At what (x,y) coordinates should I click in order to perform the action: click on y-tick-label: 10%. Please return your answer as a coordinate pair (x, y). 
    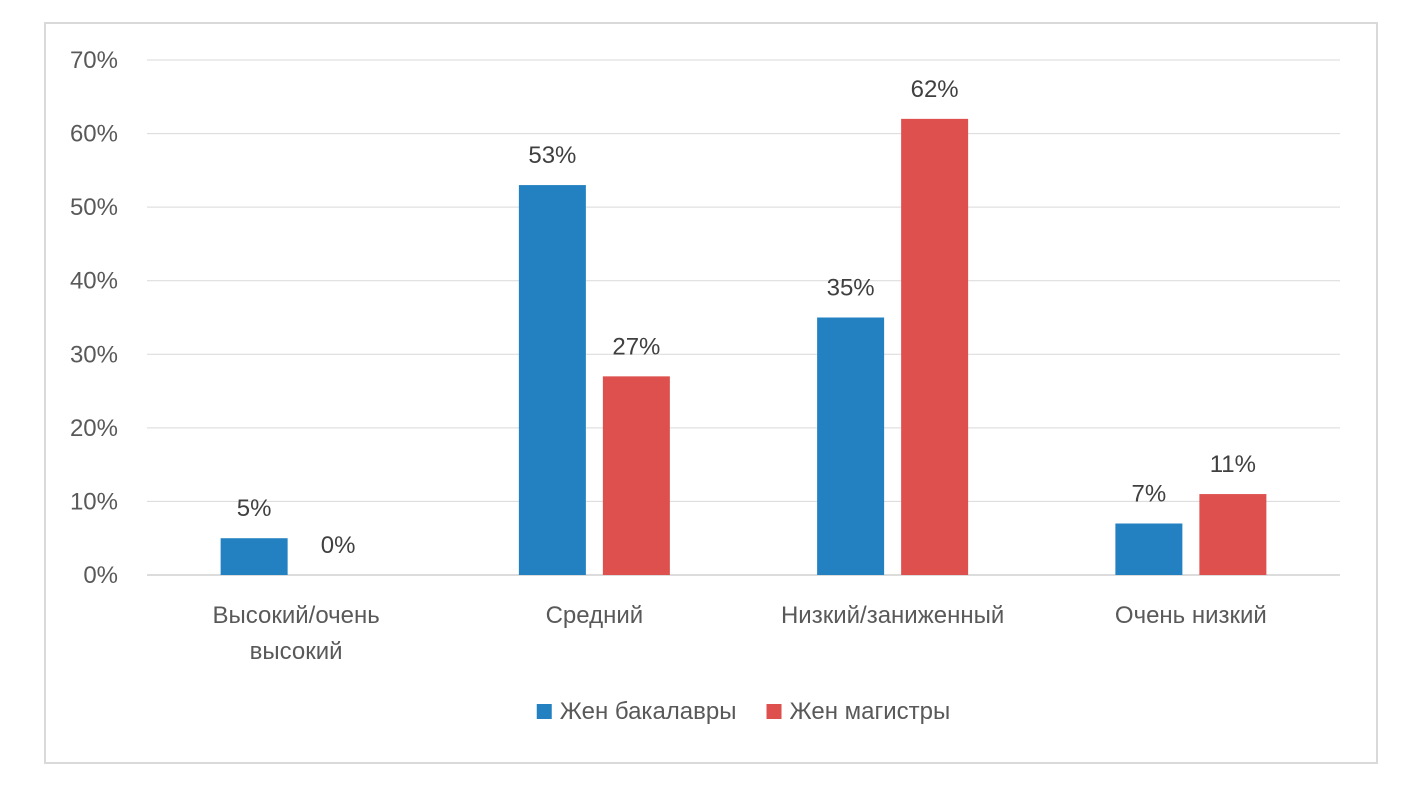
    Looking at the image, I should click on (94, 501).